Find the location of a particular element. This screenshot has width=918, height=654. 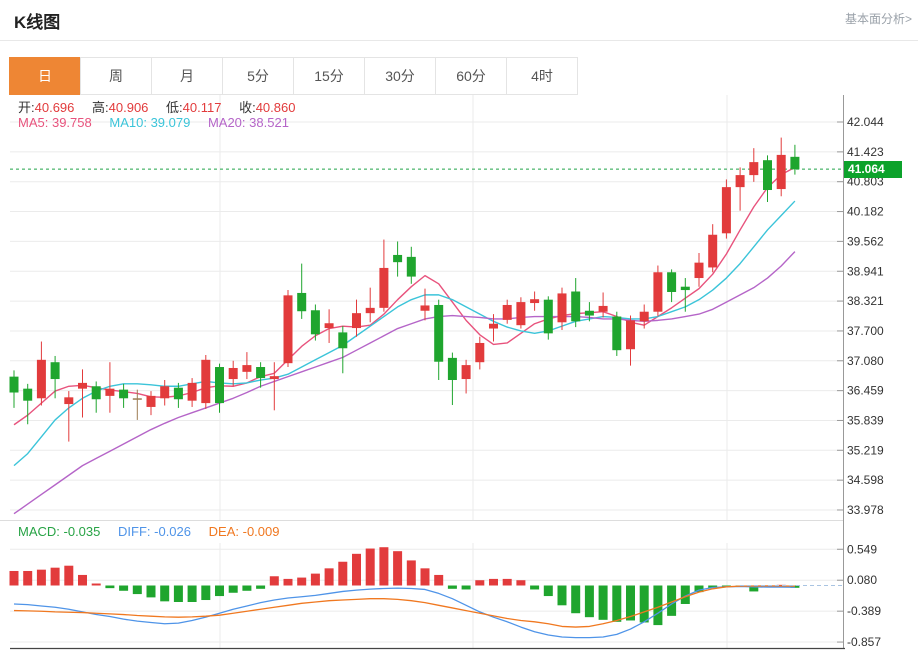

dea-value: -0.009 is located at coordinates (261, 531).